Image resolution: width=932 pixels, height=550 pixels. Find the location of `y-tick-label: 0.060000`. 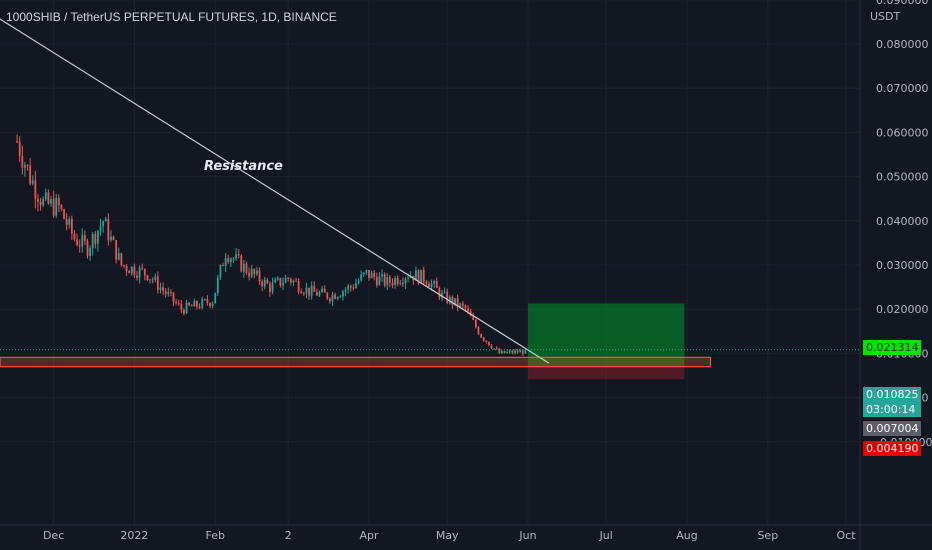

y-tick-label: 0.060000 is located at coordinates (902, 132).